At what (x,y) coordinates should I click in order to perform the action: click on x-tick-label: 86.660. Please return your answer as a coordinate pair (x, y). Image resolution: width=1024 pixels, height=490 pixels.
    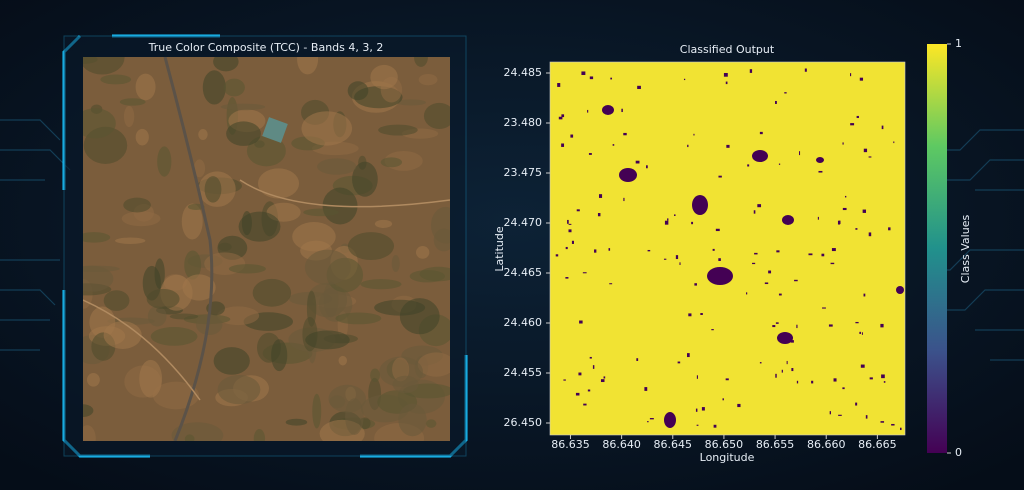
    Looking at the image, I should click on (826, 444).